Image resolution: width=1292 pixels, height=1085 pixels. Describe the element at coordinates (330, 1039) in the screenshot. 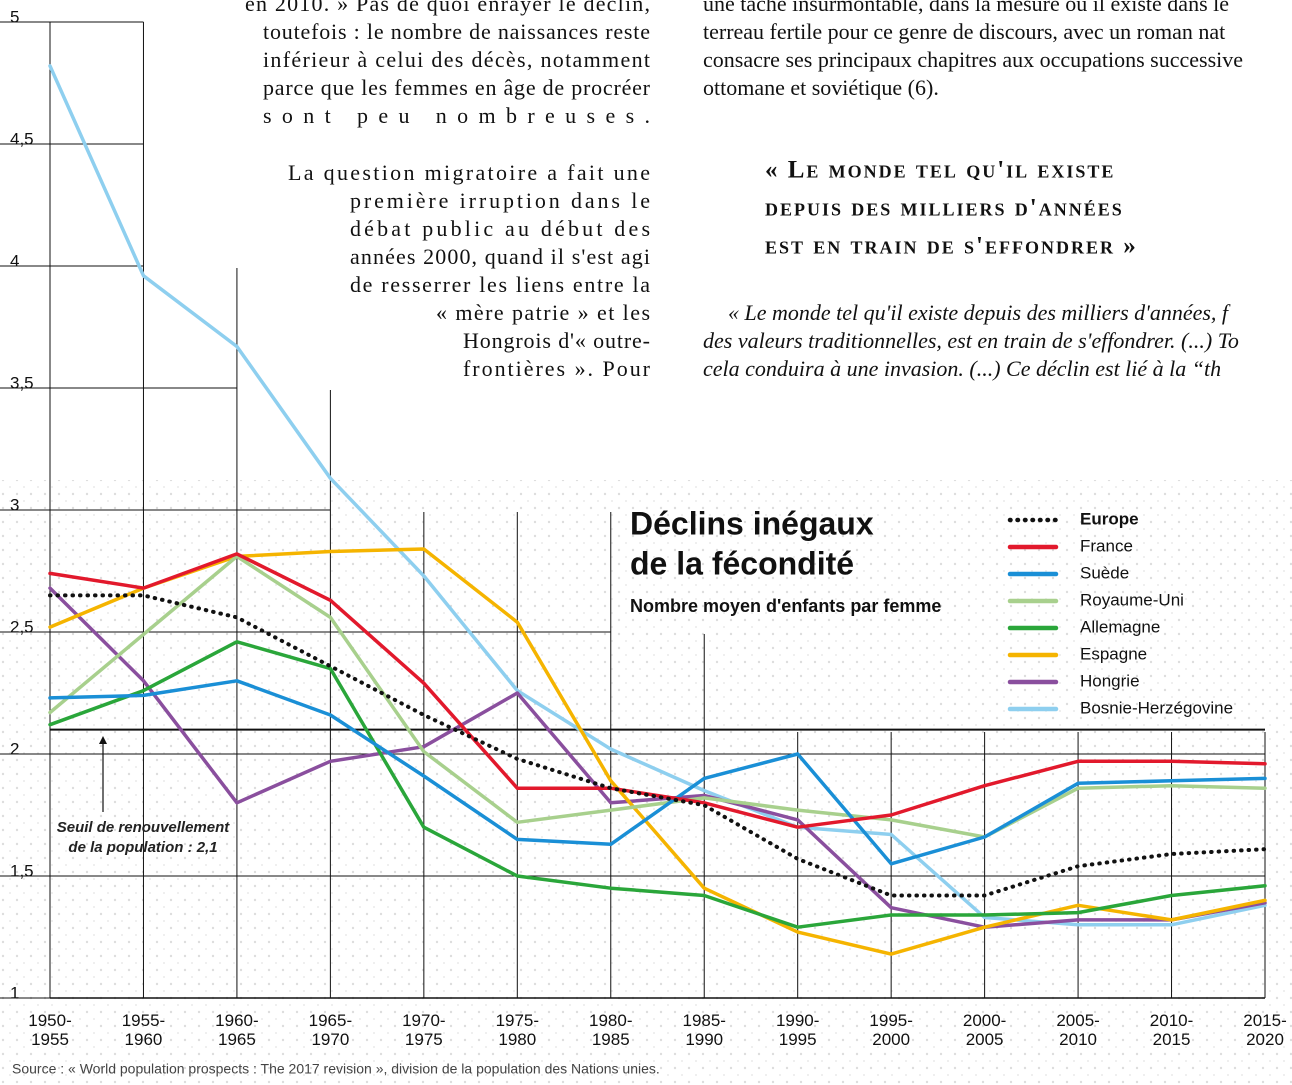

I see `x-tick-label-part: 1970` at that location.